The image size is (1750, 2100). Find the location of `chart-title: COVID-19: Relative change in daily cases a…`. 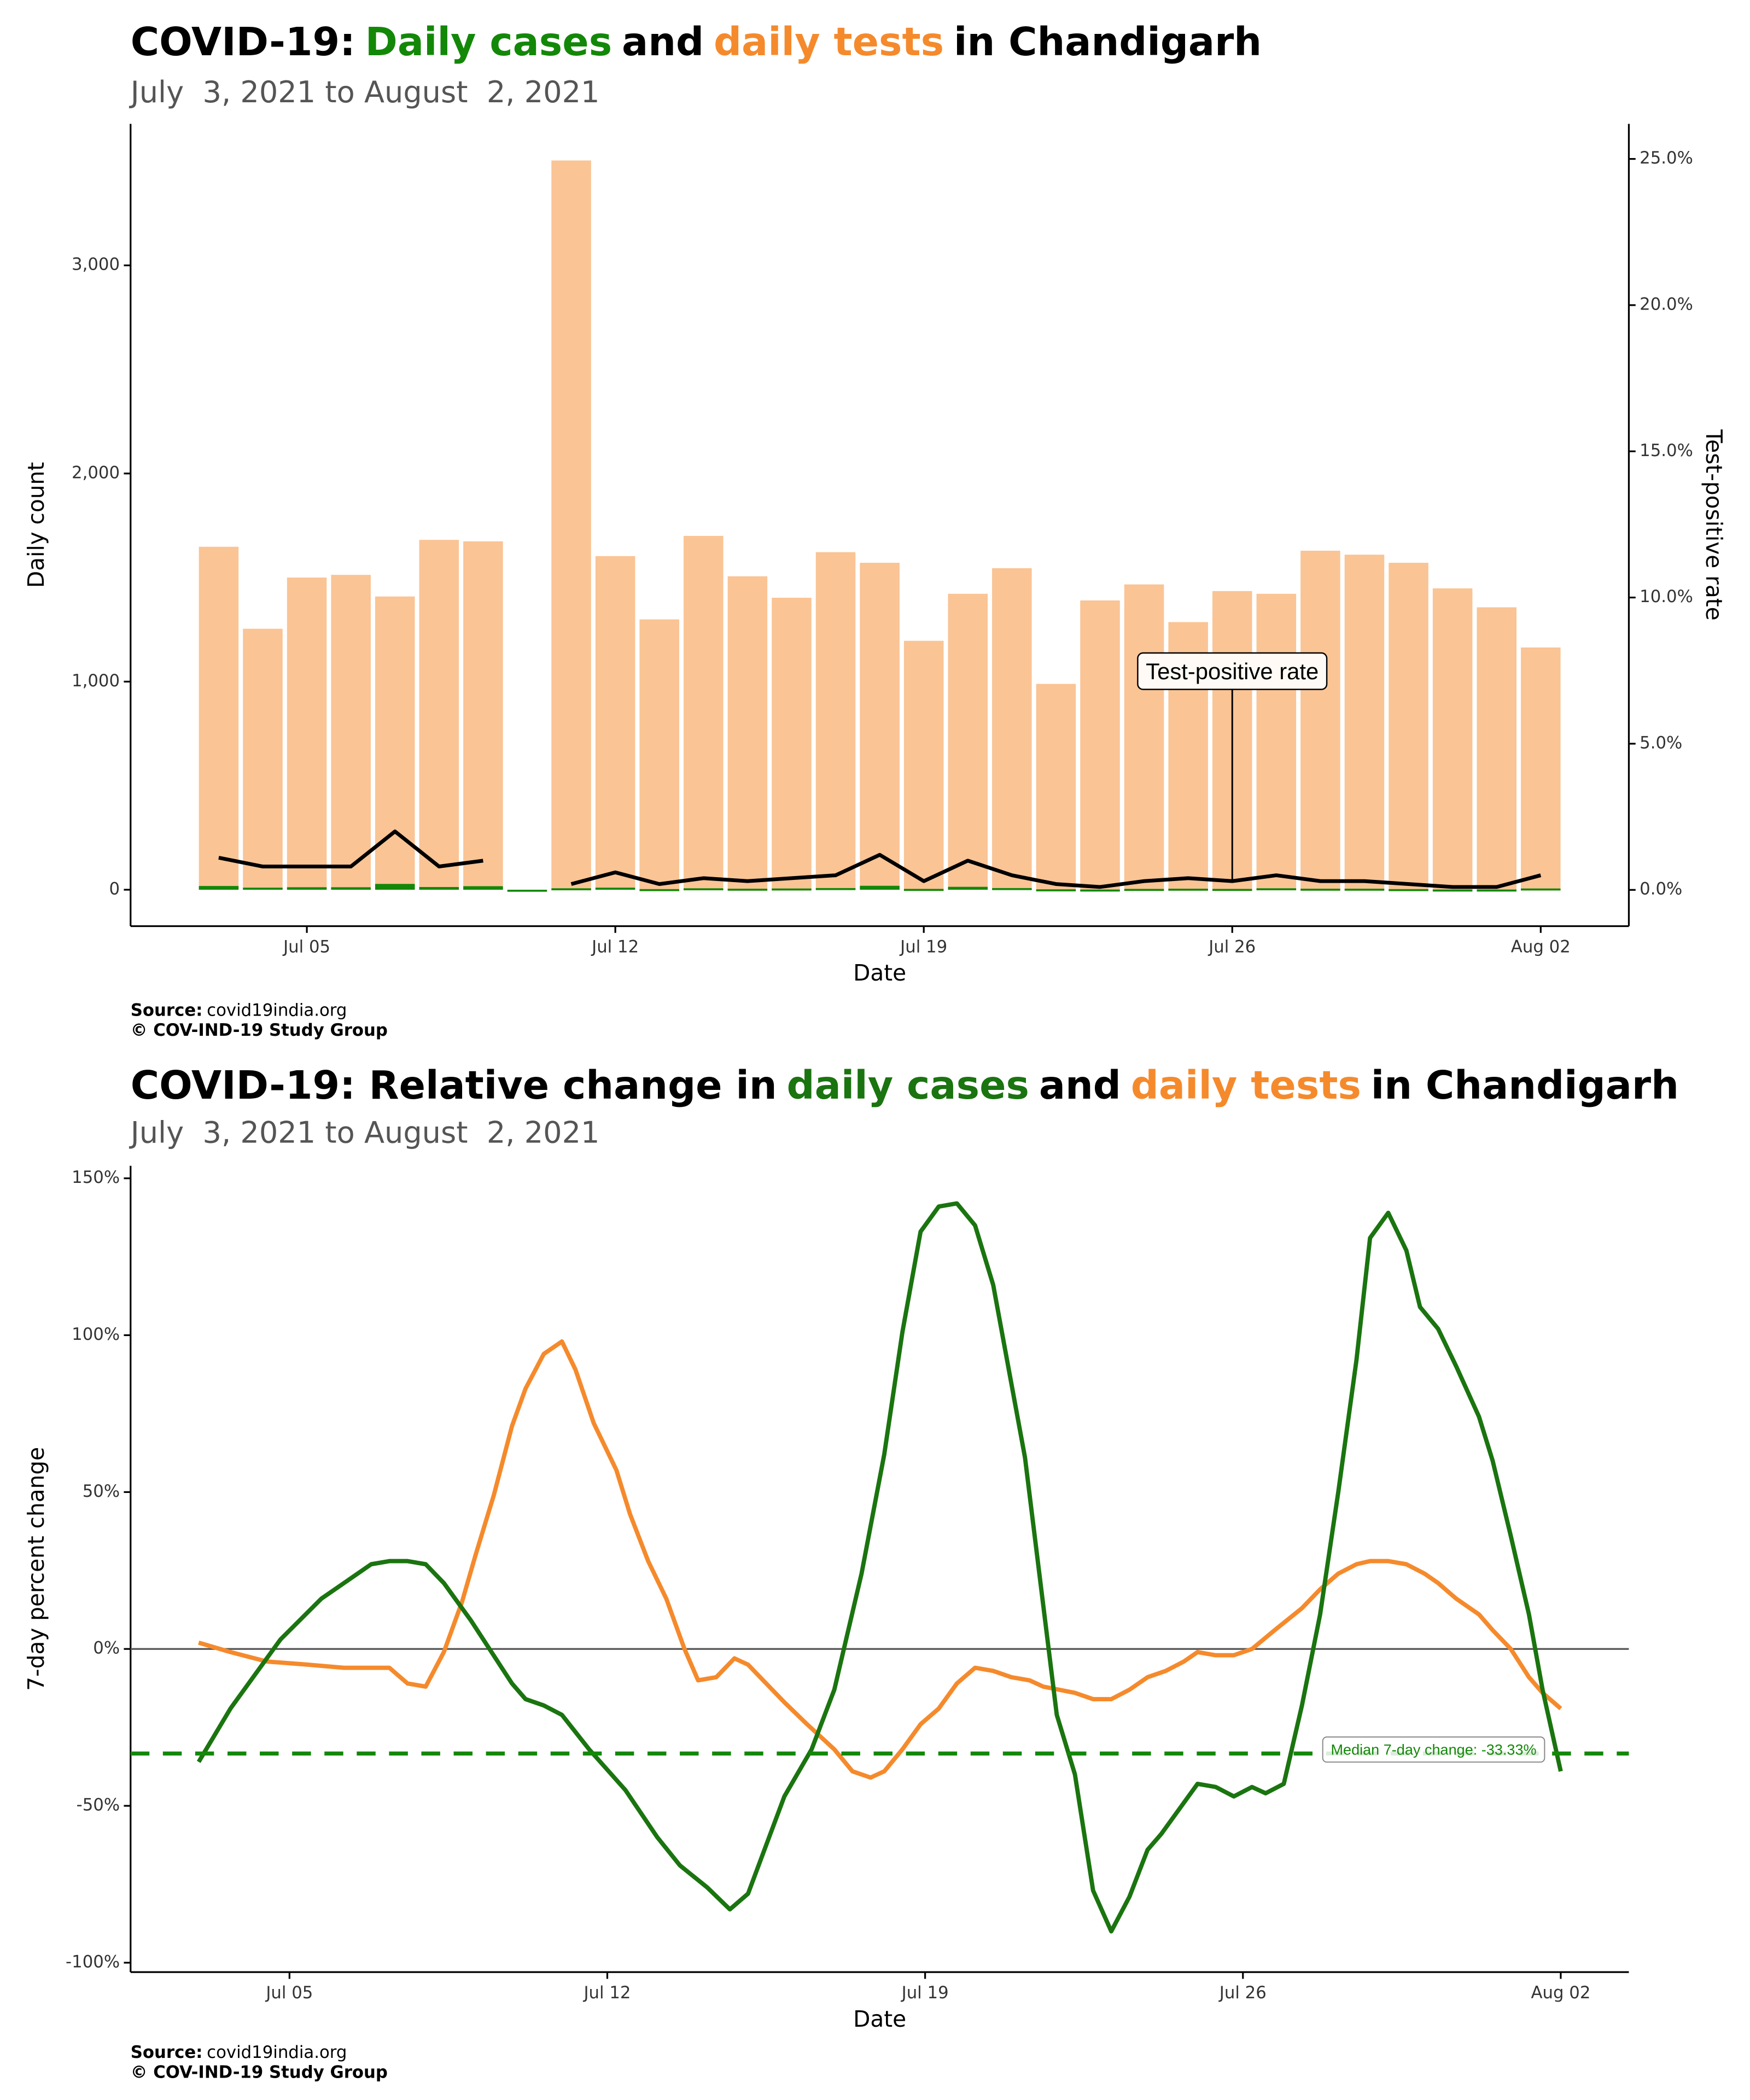

chart-title: COVID-19: Relative change in daily cases a… is located at coordinates (905, 1084).